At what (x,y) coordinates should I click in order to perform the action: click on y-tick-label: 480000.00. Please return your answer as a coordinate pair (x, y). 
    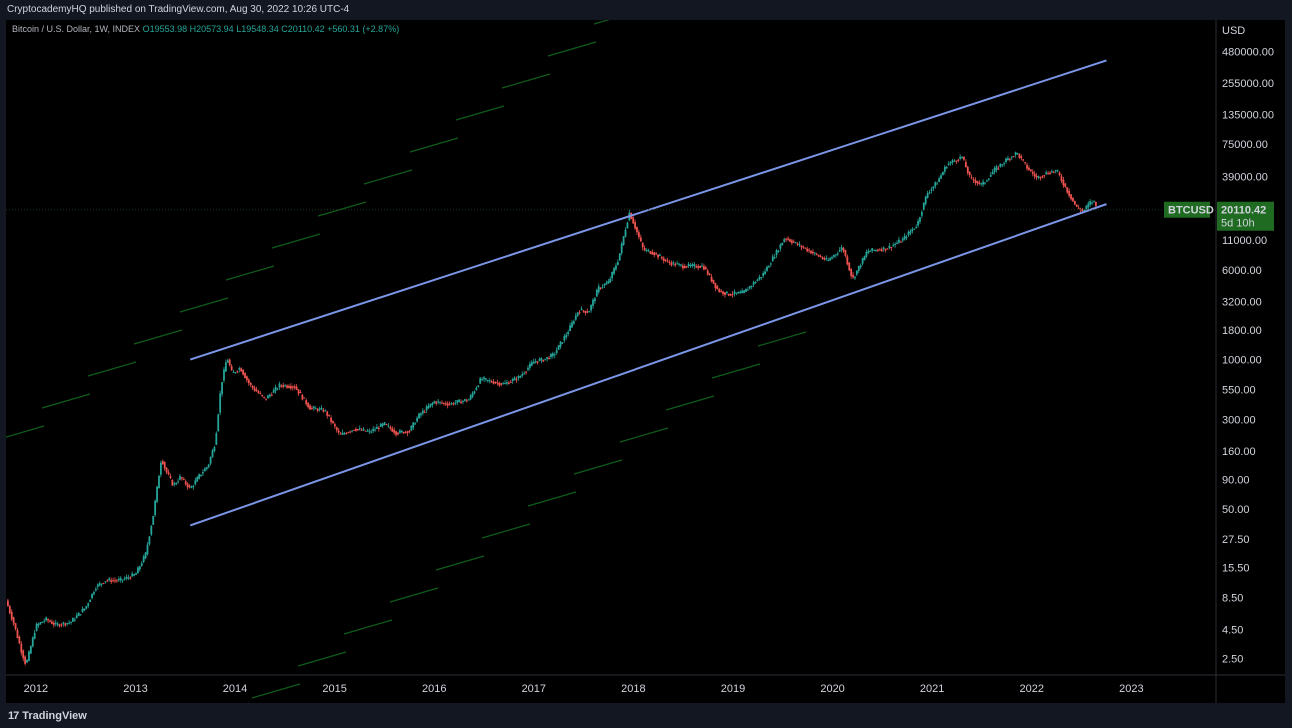
    Looking at the image, I should click on (1248, 52).